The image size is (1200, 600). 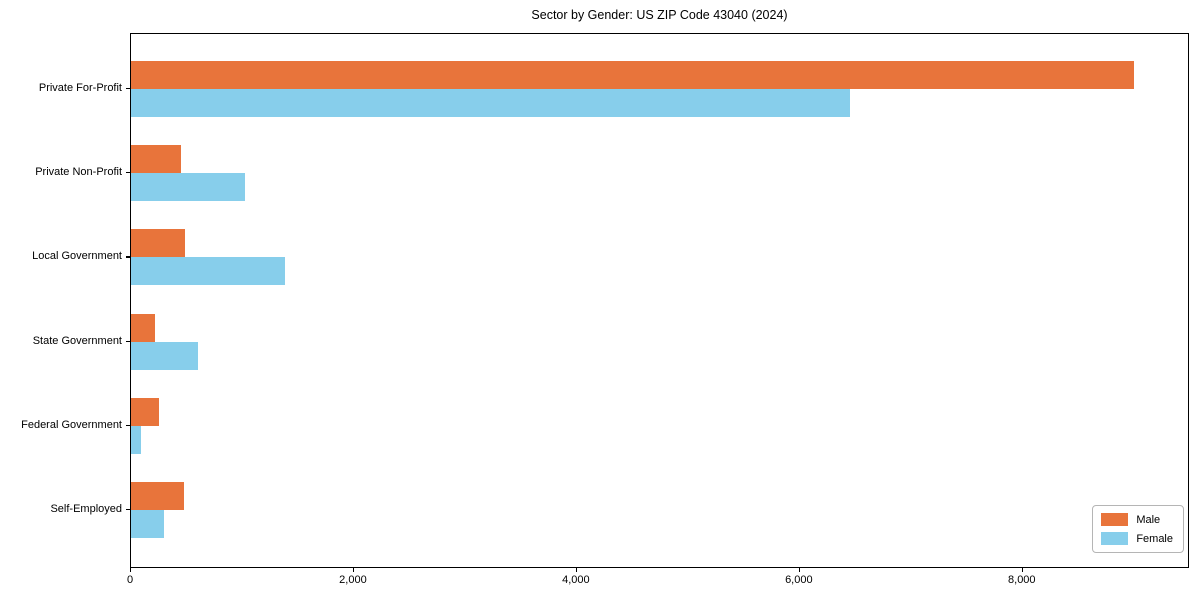 What do you see at coordinates (71, 424) in the screenshot?
I see `y-tick-label-federal-government: Federal Government` at bounding box center [71, 424].